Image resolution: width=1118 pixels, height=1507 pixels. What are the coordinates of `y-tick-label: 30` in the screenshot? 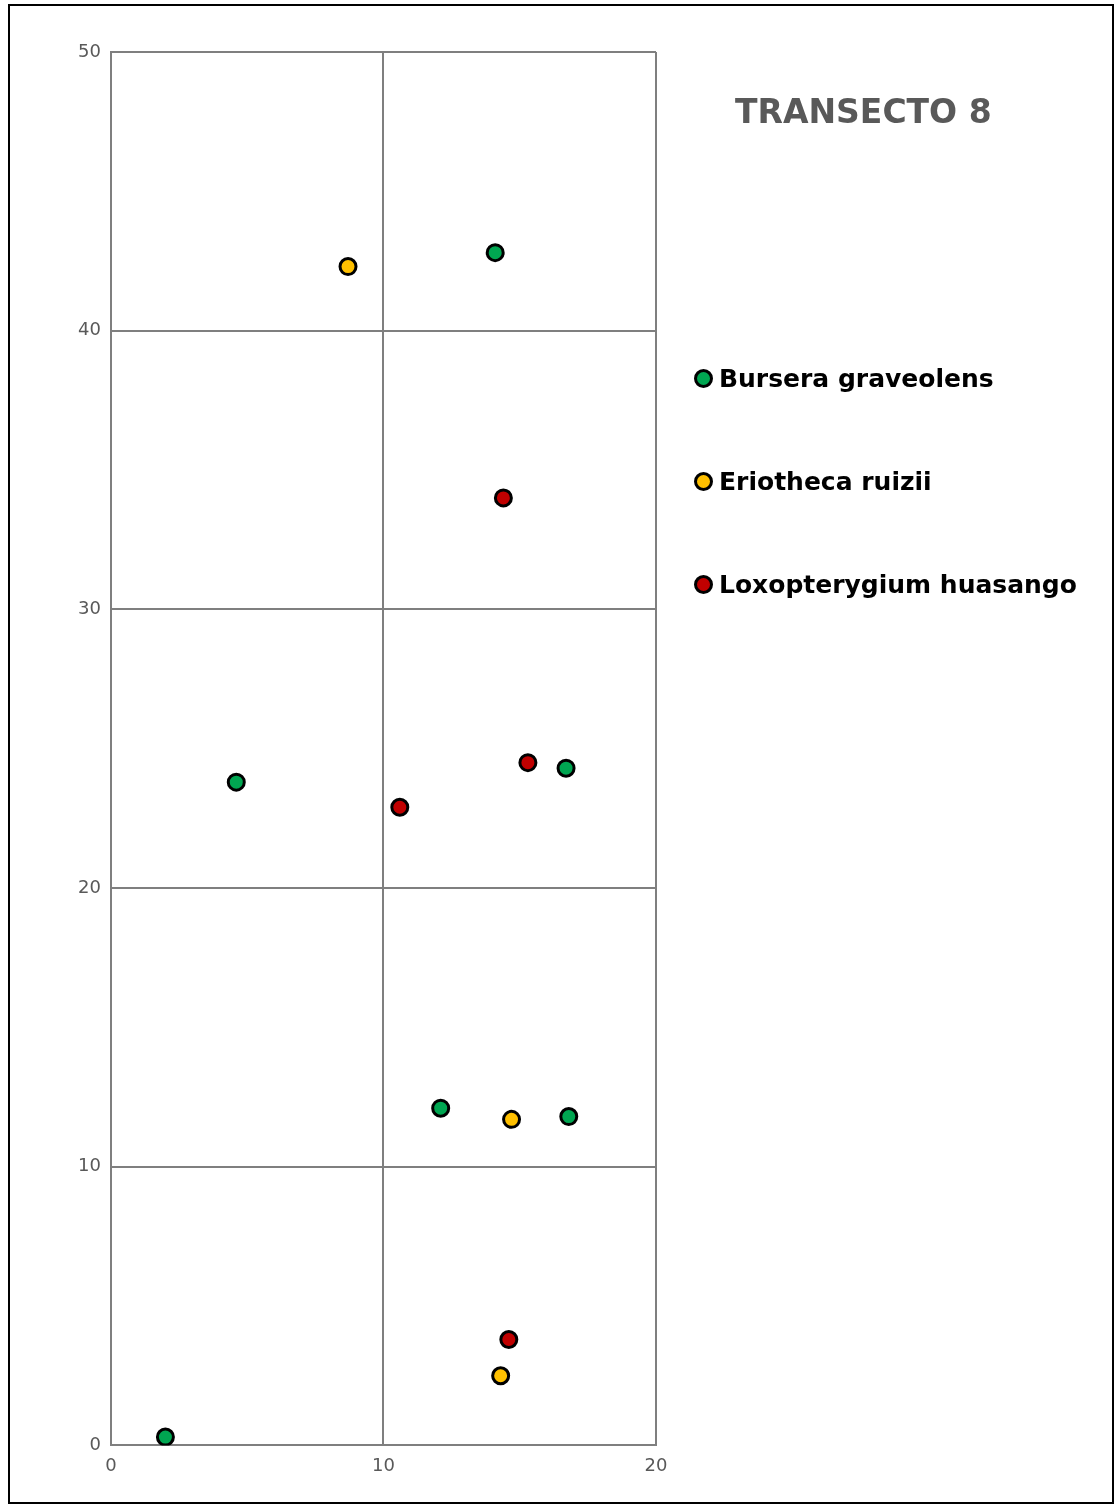 It's located at (89, 608).